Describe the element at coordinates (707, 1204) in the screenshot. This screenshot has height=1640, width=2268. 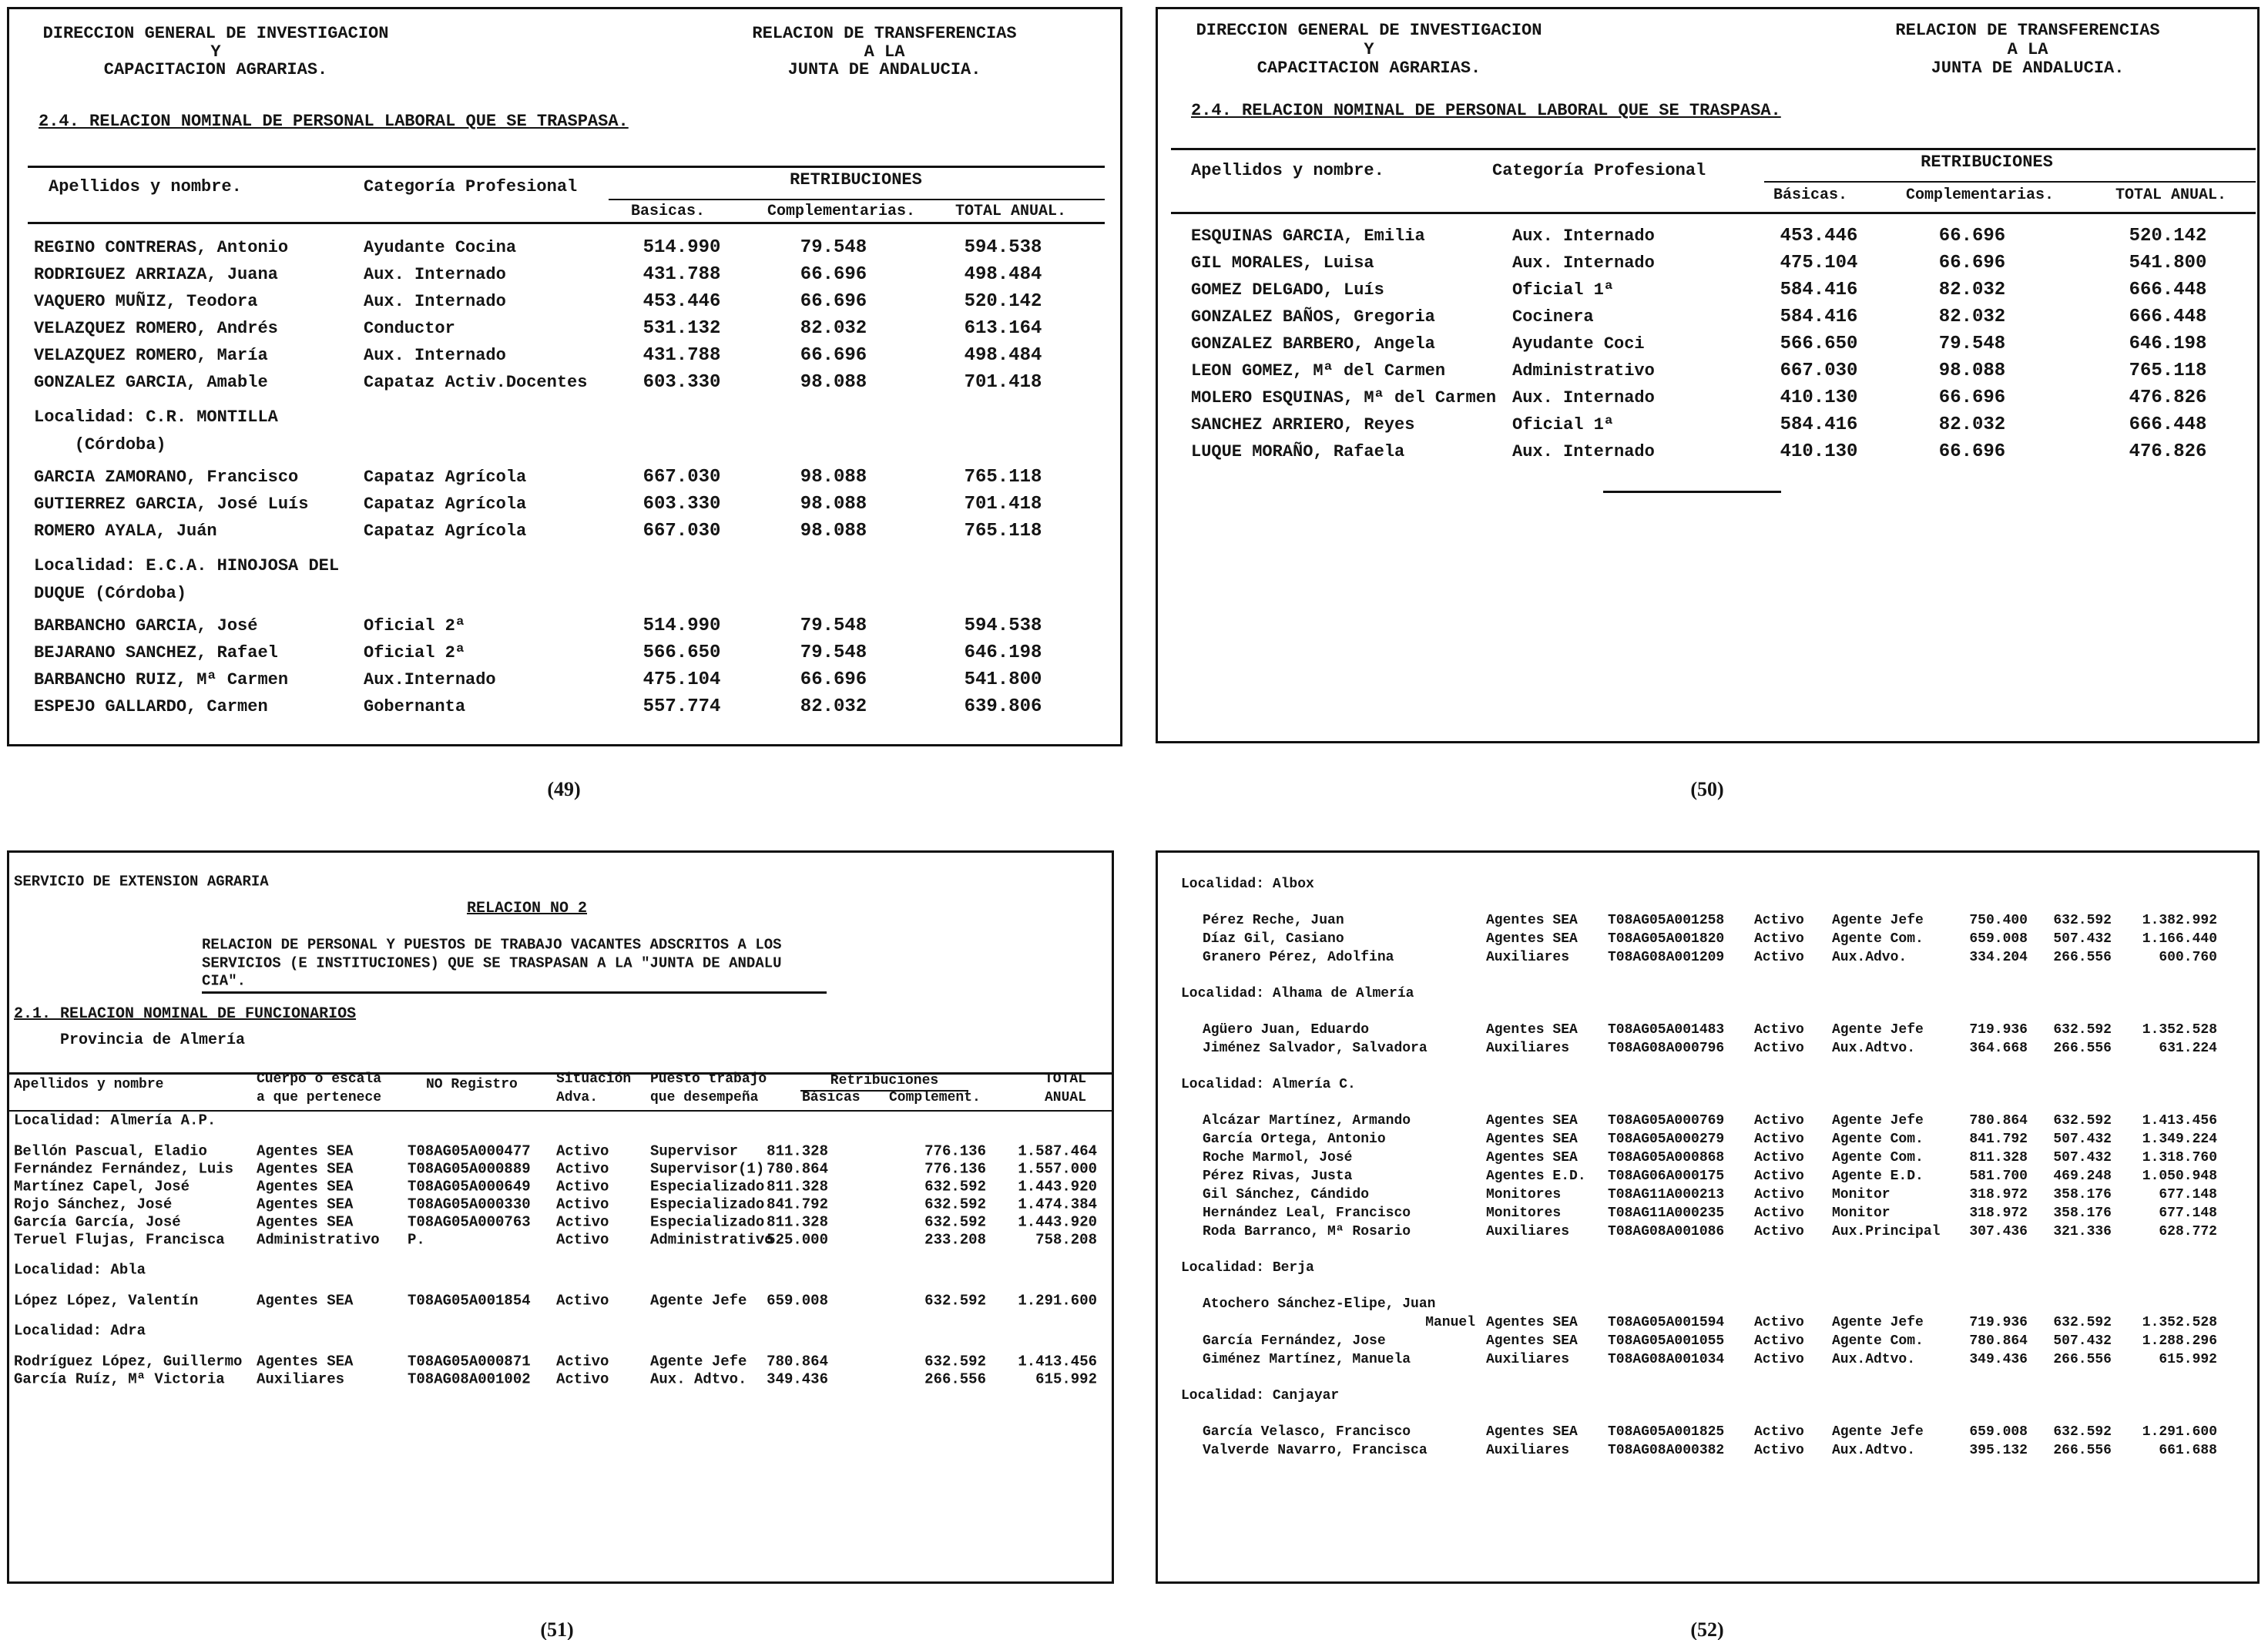
I see `table-cell: Especializado` at that location.